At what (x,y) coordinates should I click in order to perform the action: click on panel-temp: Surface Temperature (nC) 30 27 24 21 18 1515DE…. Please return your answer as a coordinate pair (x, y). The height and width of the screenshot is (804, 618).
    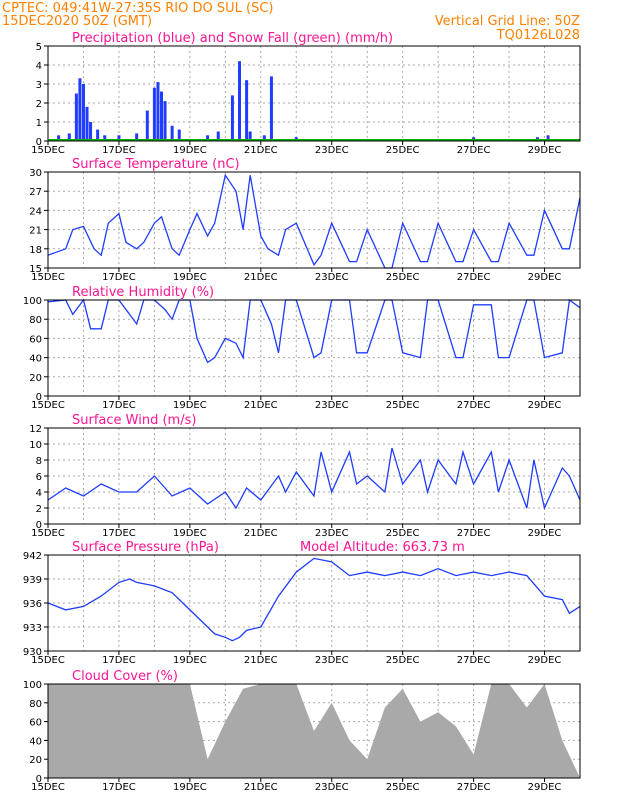
    Looking at the image, I should click on (305, 220).